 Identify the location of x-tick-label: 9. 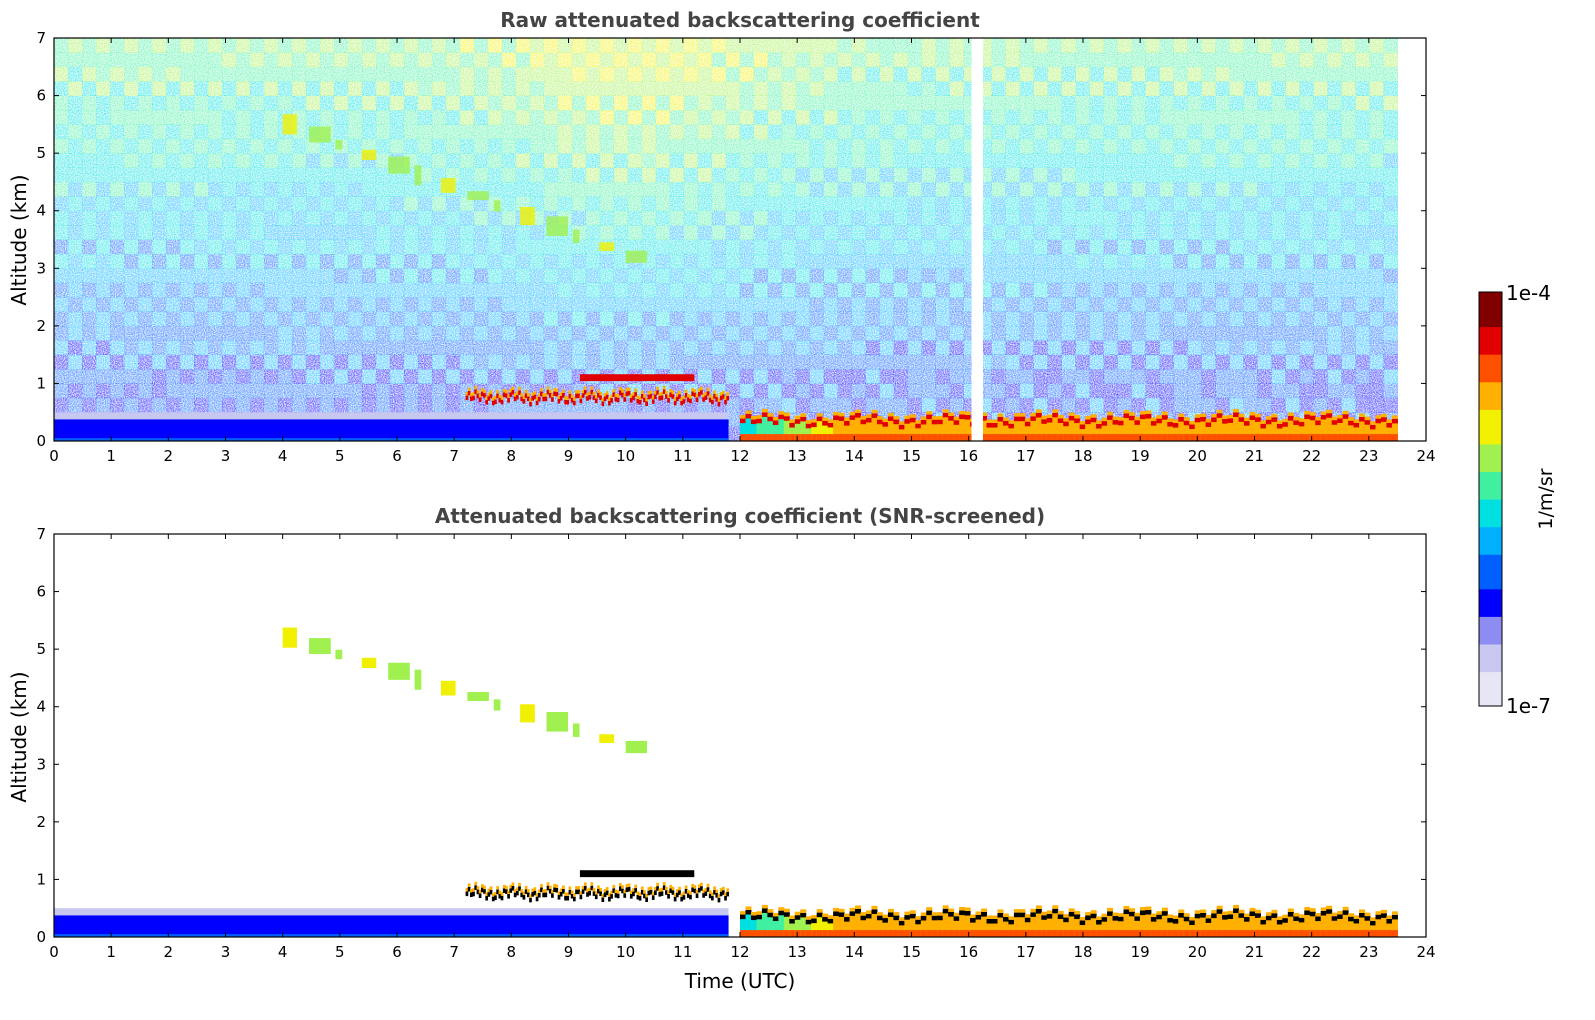
(569, 952).